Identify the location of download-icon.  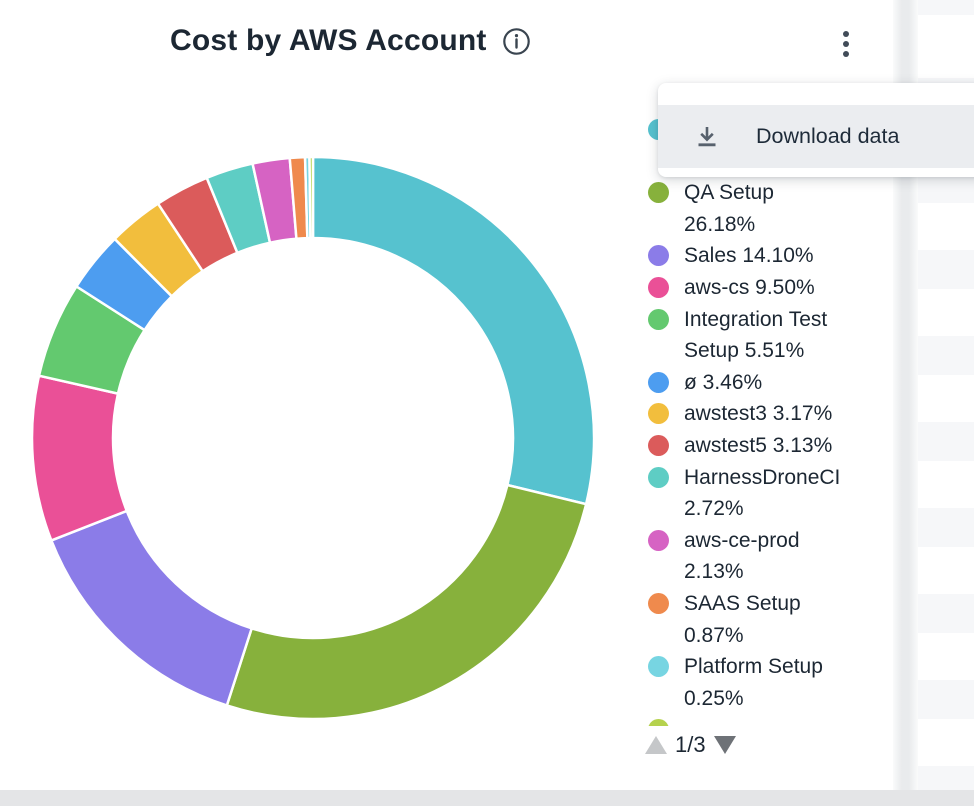
(707, 136).